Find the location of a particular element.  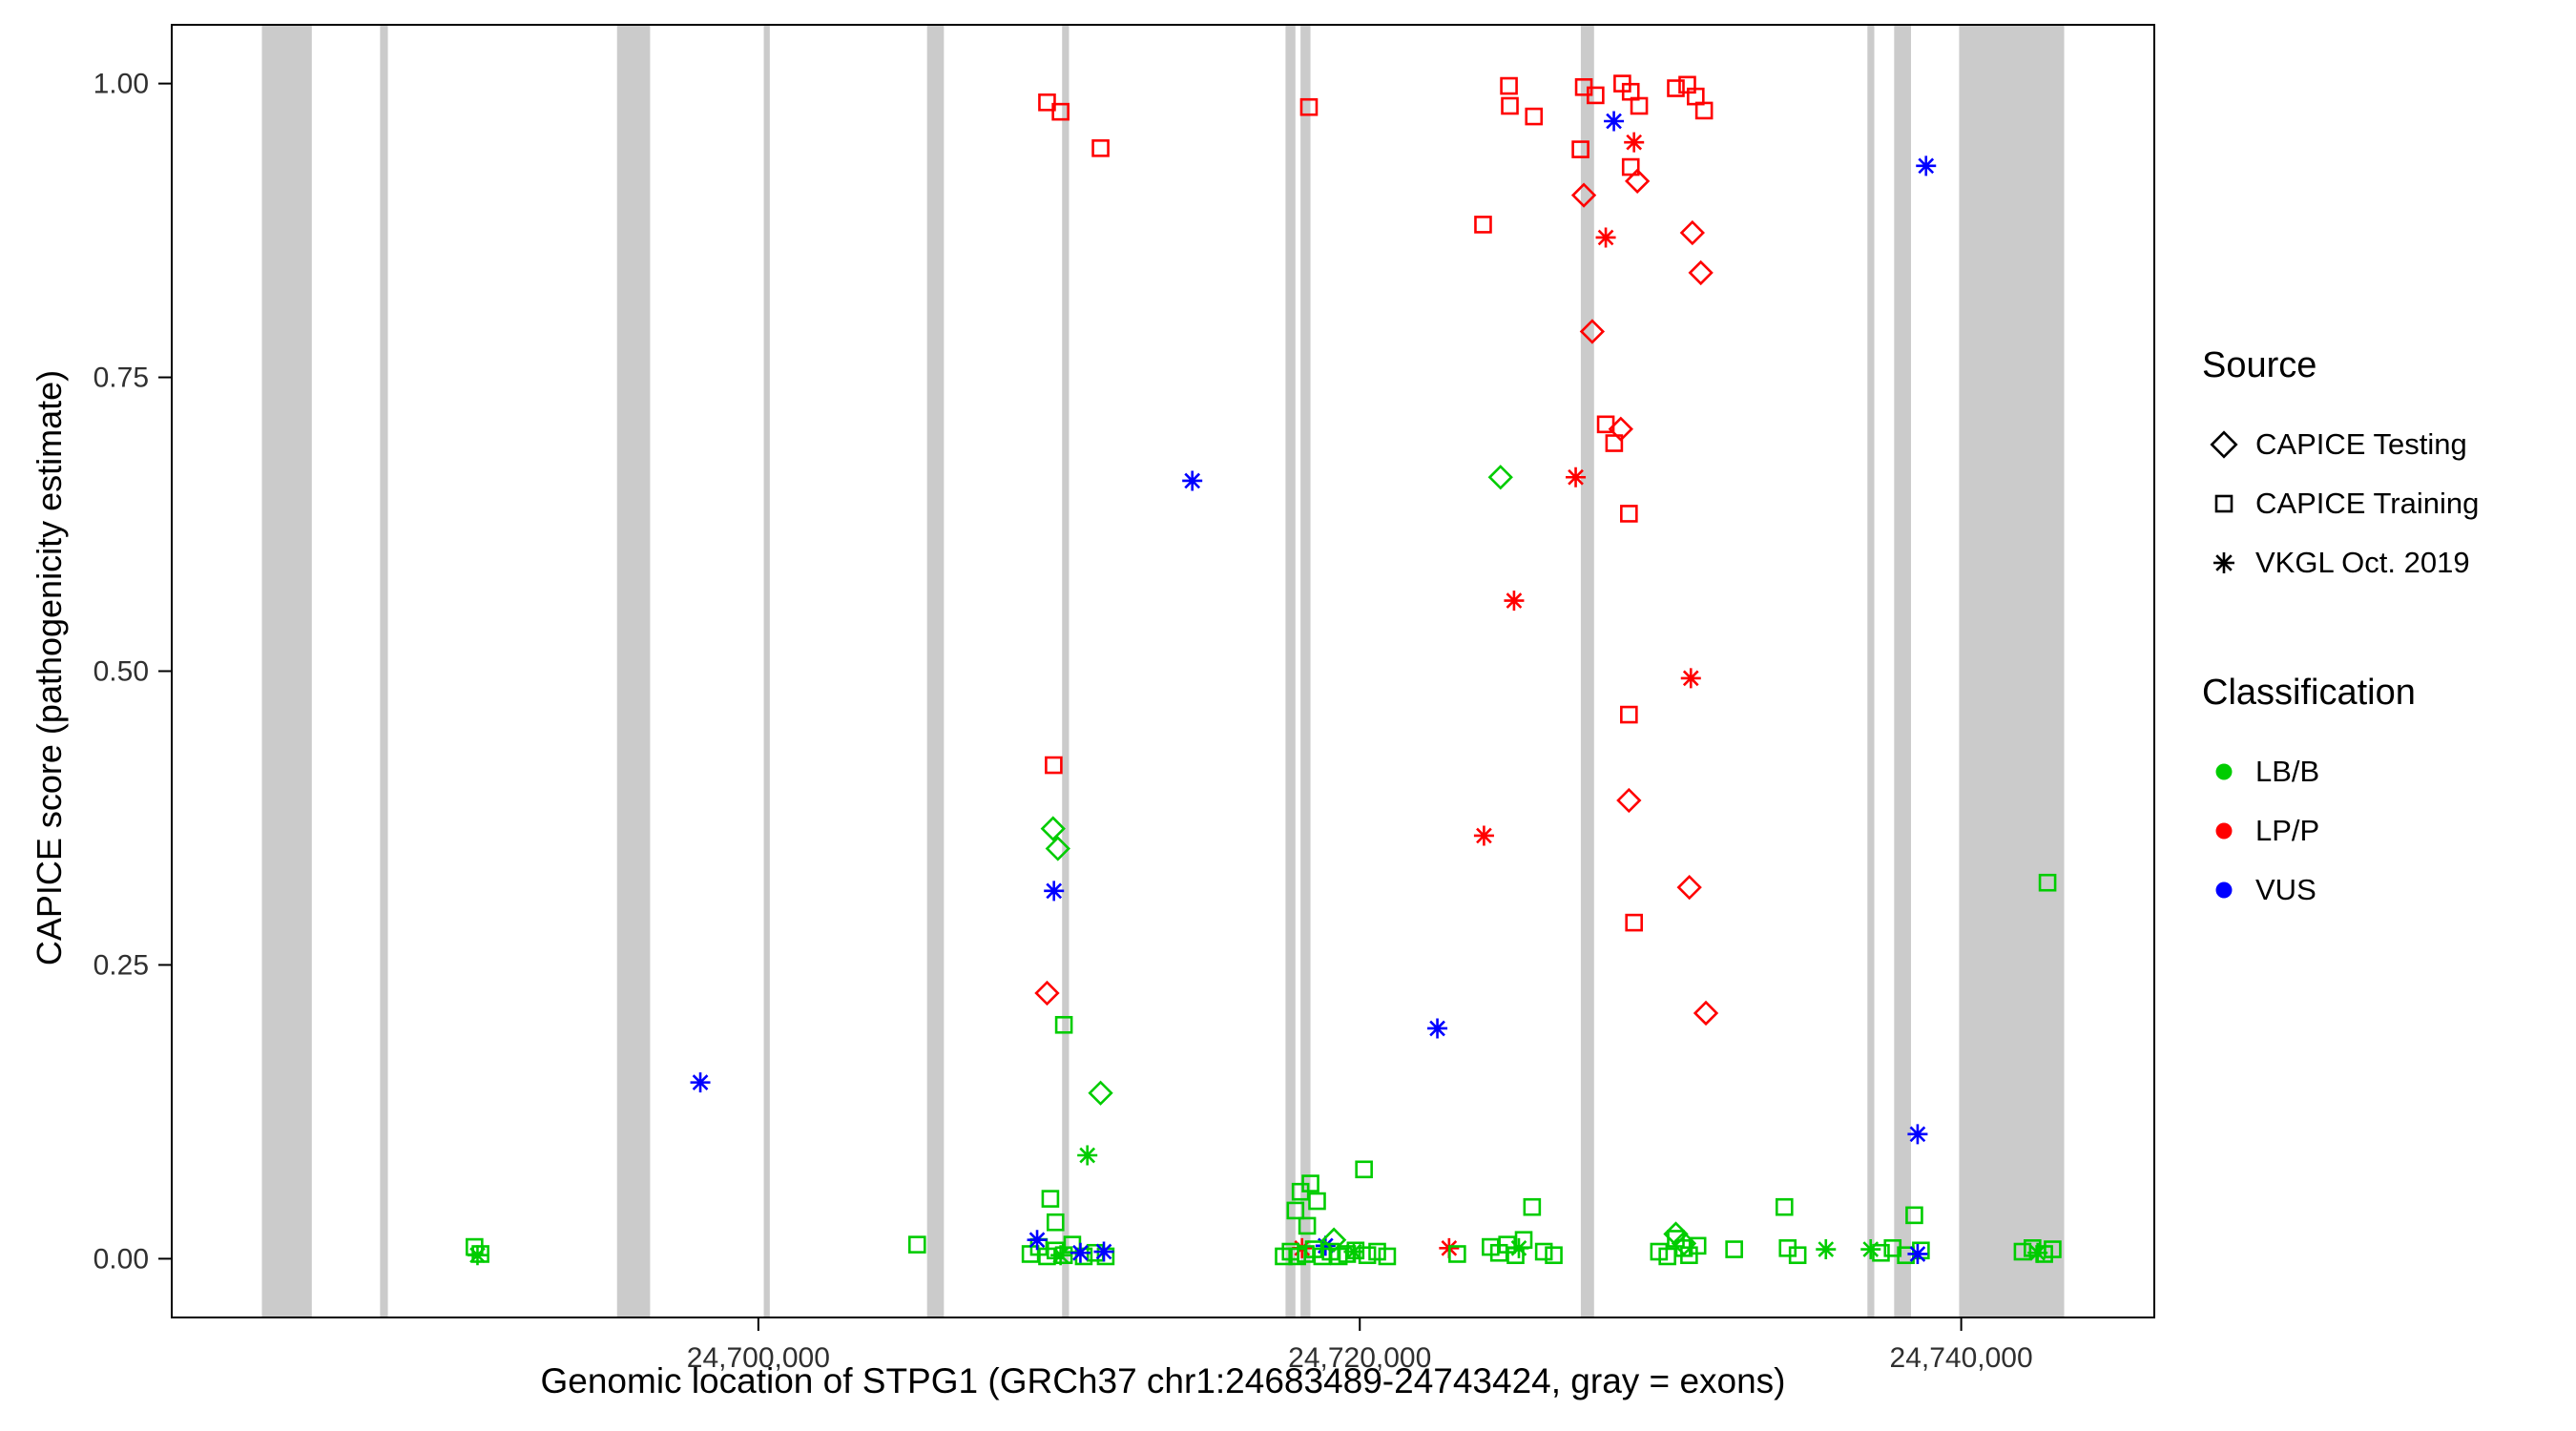

y-tick-label: 0.25 is located at coordinates (121, 965).